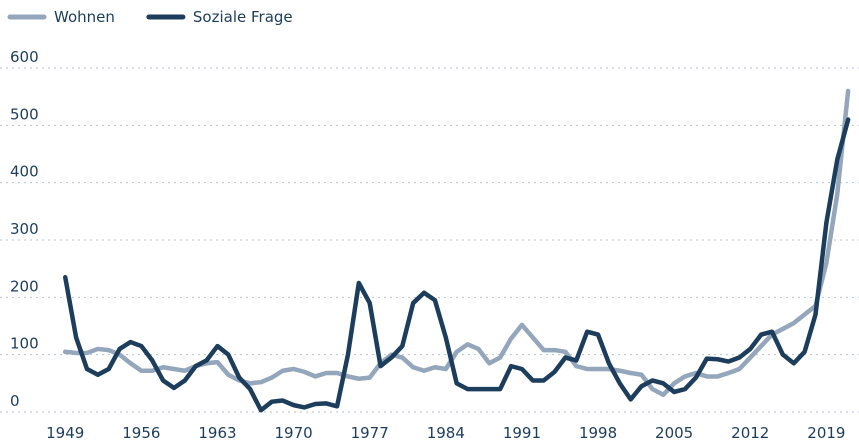 The width and height of the screenshot is (859, 442). Describe the element at coordinates (65, 433) in the screenshot. I see `x-tick-label: 1949` at that location.